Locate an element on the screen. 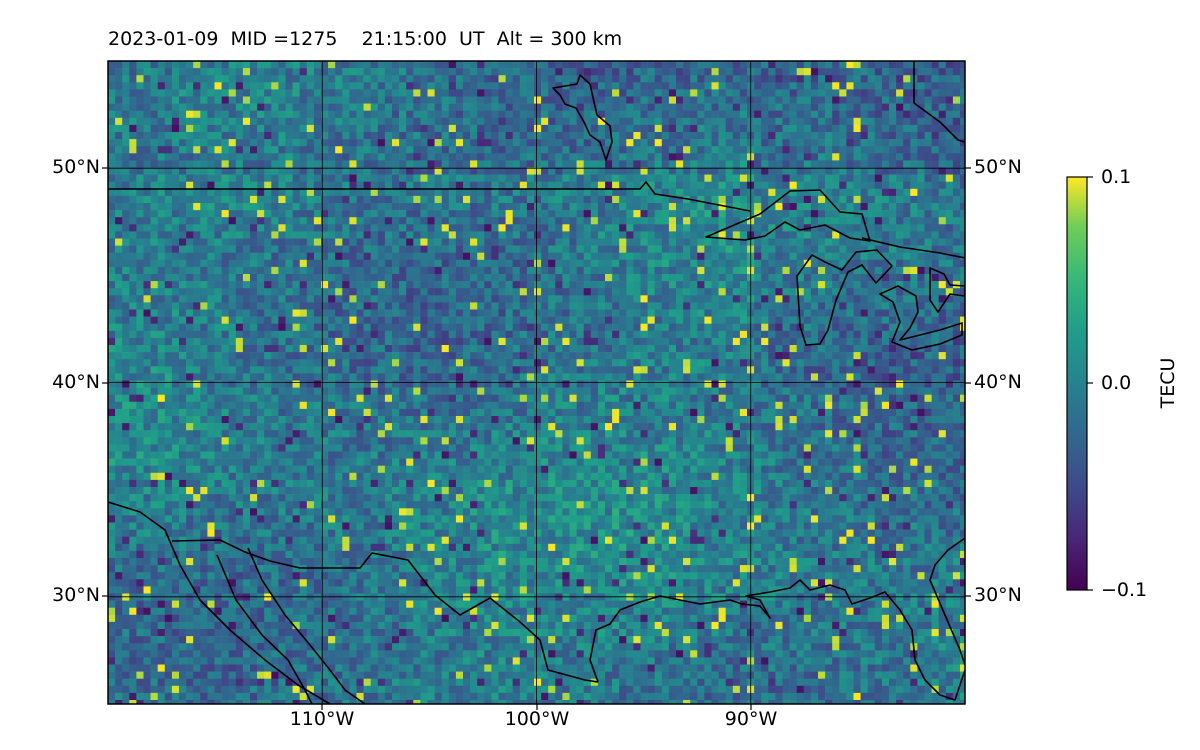 This screenshot has width=1200, height=750. lat-label-40-left: 40°N is located at coordinates (76, 382).